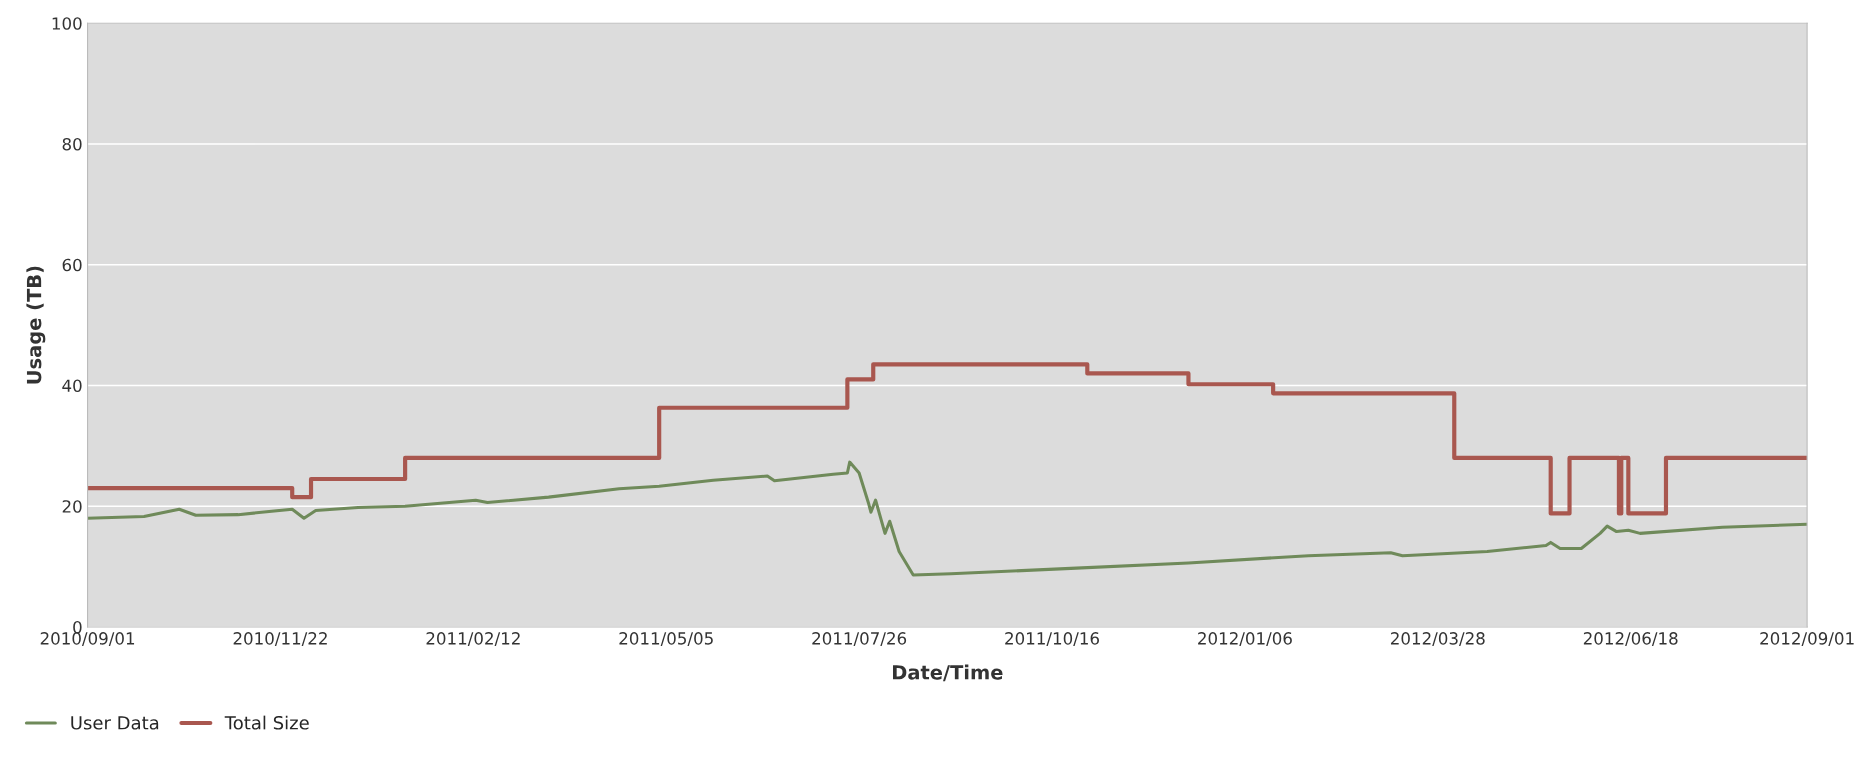  I want to click on x-tick-label: 2012/03/28, so click(1437, 639).